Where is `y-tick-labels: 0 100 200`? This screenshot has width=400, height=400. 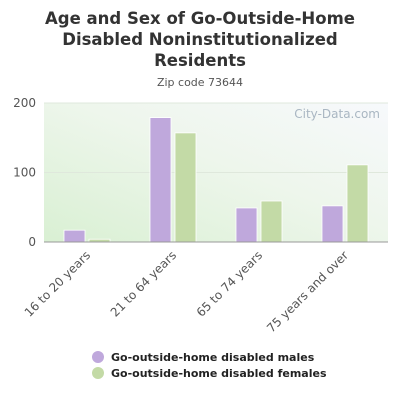
y-tick-labels: 0 100 200 is located at coordinates (24, 172).